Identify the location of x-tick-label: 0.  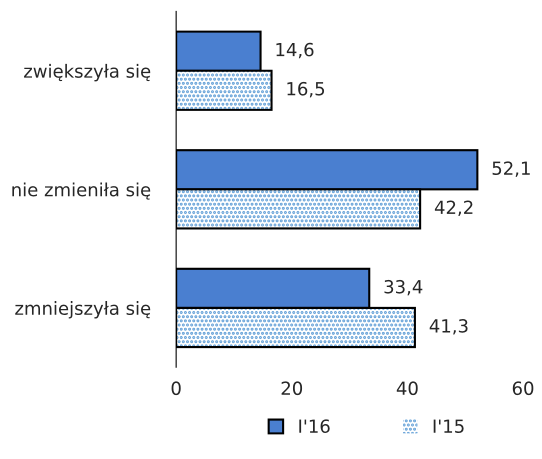
(176, 388).